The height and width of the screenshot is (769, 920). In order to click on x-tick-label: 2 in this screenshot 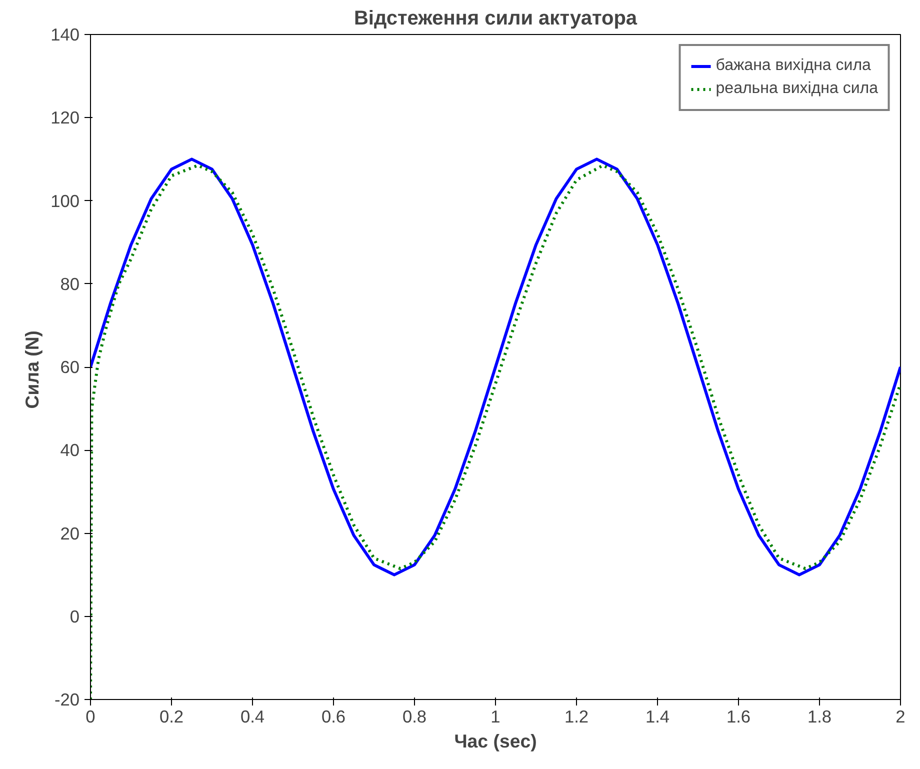, I will do `click(901, 716)`.